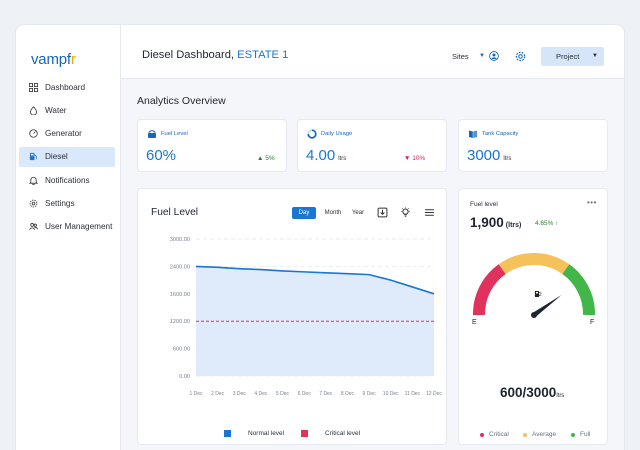 Image resolution: width=640 pixels, height=450 pixels. I want to click on gauge-needle, so click(546, 306).